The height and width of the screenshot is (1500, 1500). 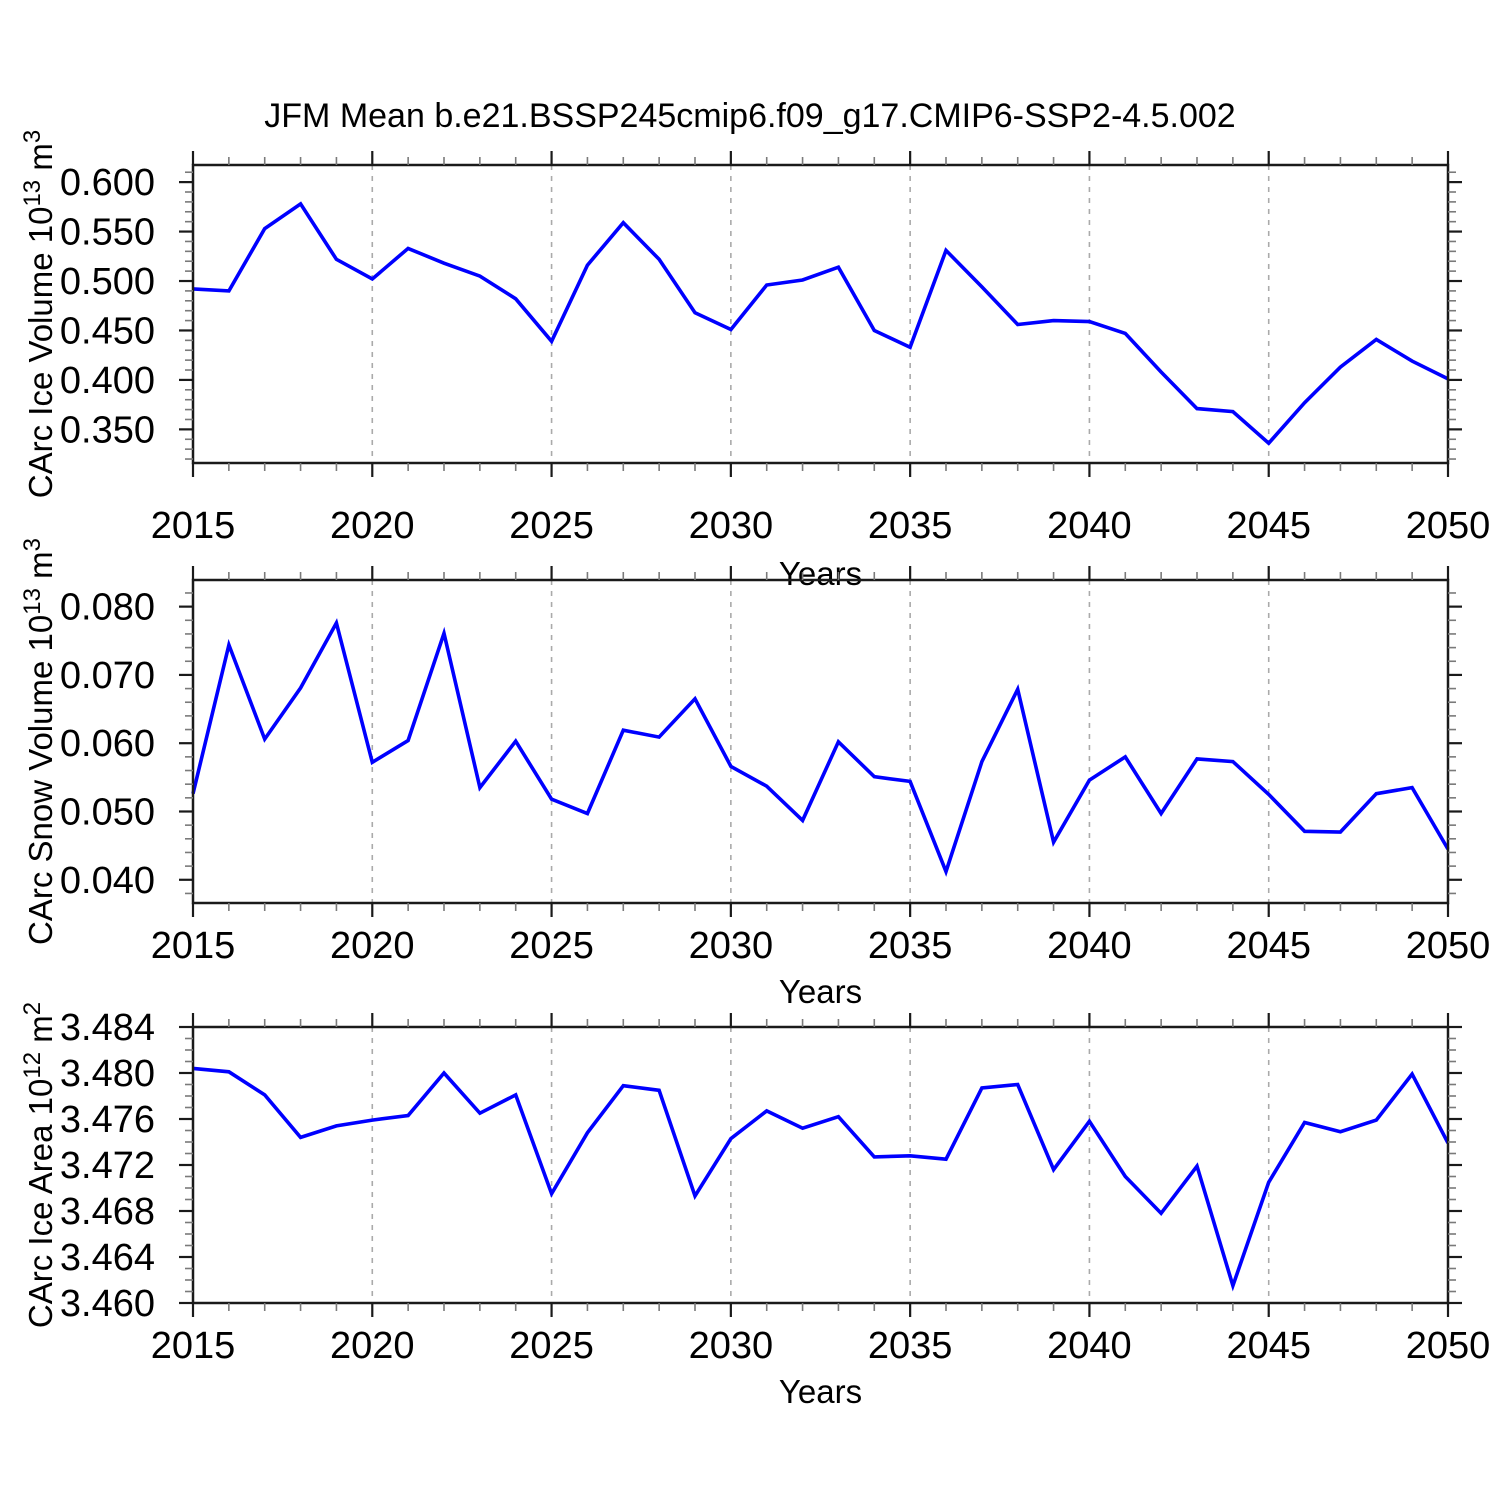 What do you see at coordinates (32, 1065) in the screenshot?
I see `y-title-superscript: 12` at bounding box center [32, 1065].